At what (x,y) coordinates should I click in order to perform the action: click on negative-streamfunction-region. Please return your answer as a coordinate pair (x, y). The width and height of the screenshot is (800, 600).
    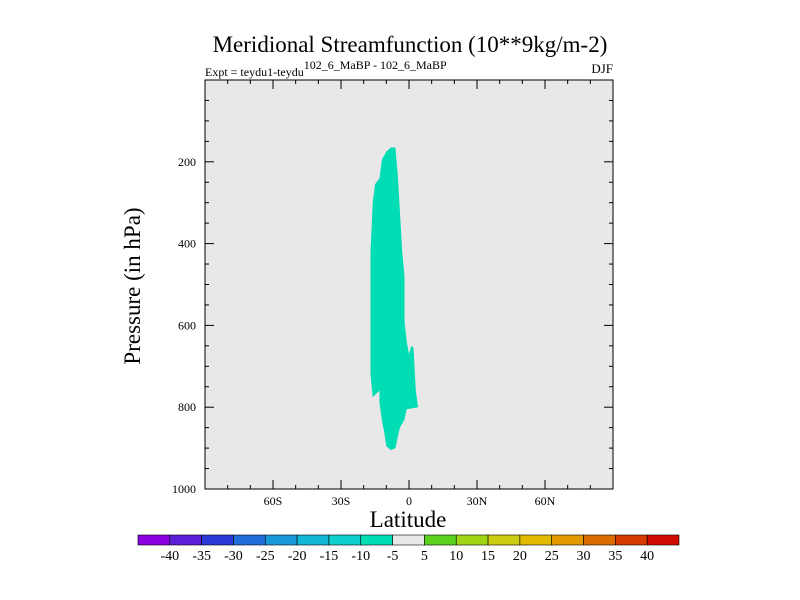
    Looking at the image, I should click on (394, 299).